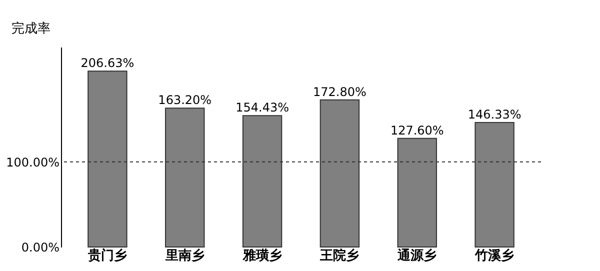 The height and width of the screenshot is (271, 600). What do you see at coordinates (262, 107) in the screenshot?
I see `data-label: 154.43%` at bounding box center [262, 107].